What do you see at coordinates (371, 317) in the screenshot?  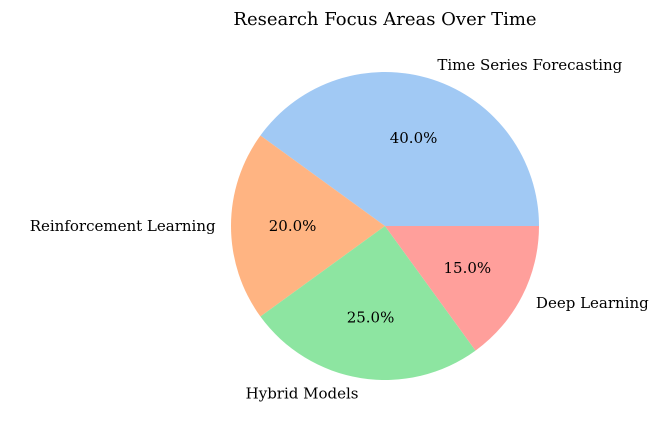 I see `pct-label-hybrid-models: 25.0%` at bounding box center [371, 317].